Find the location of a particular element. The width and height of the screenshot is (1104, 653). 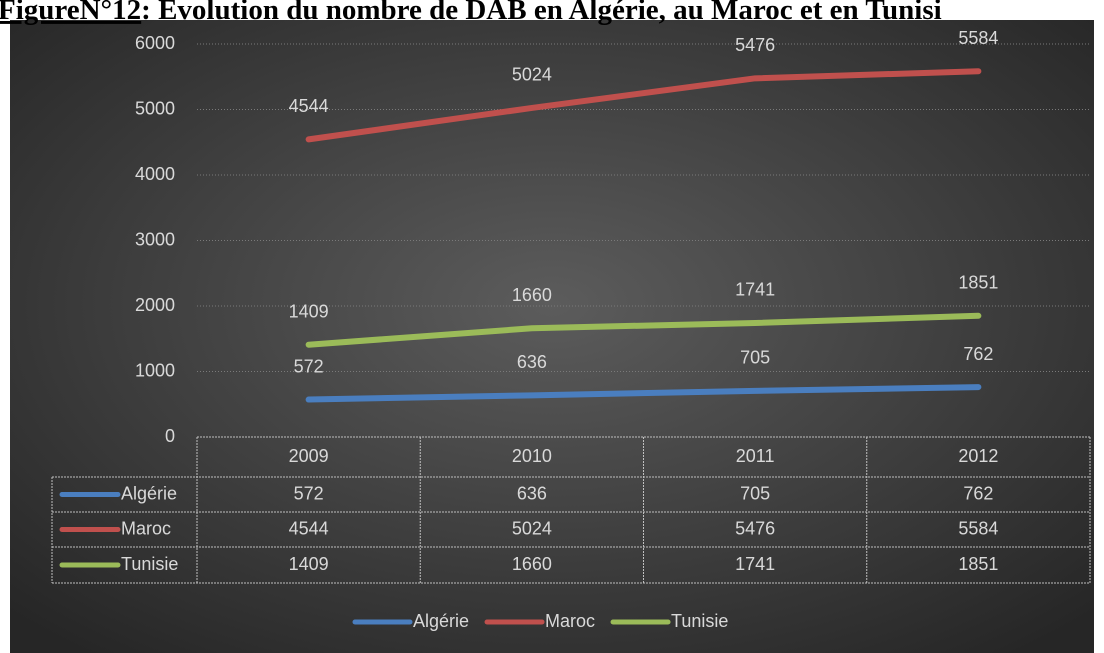

y-tick-label: 3000 is located at coordinates (155, 239).